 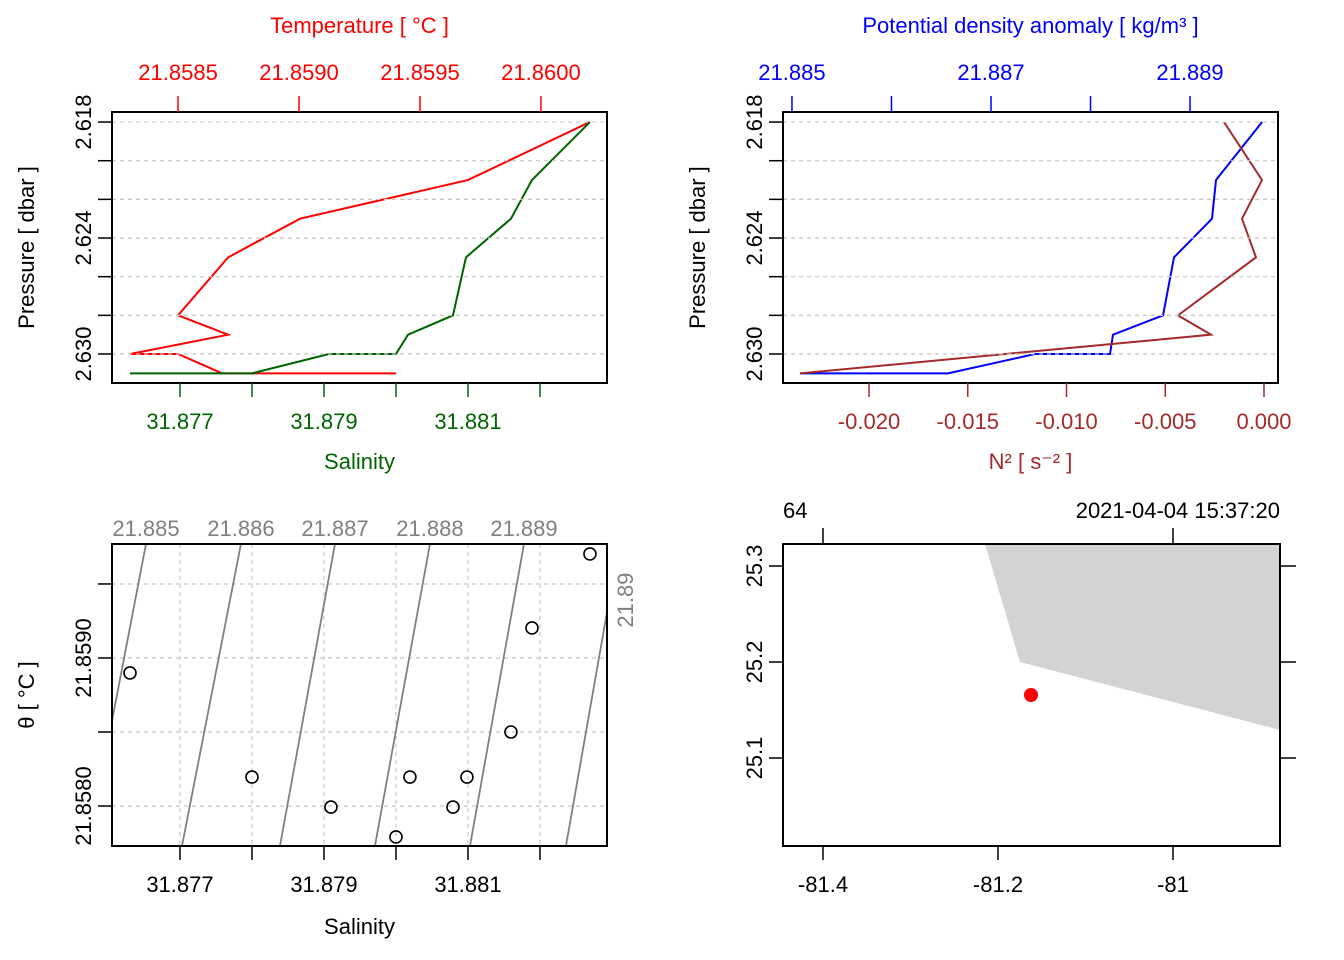 I want to click on x2-axis-title: Potential density anomaly [ kg/m³ ], so click(x=1030, y=25).